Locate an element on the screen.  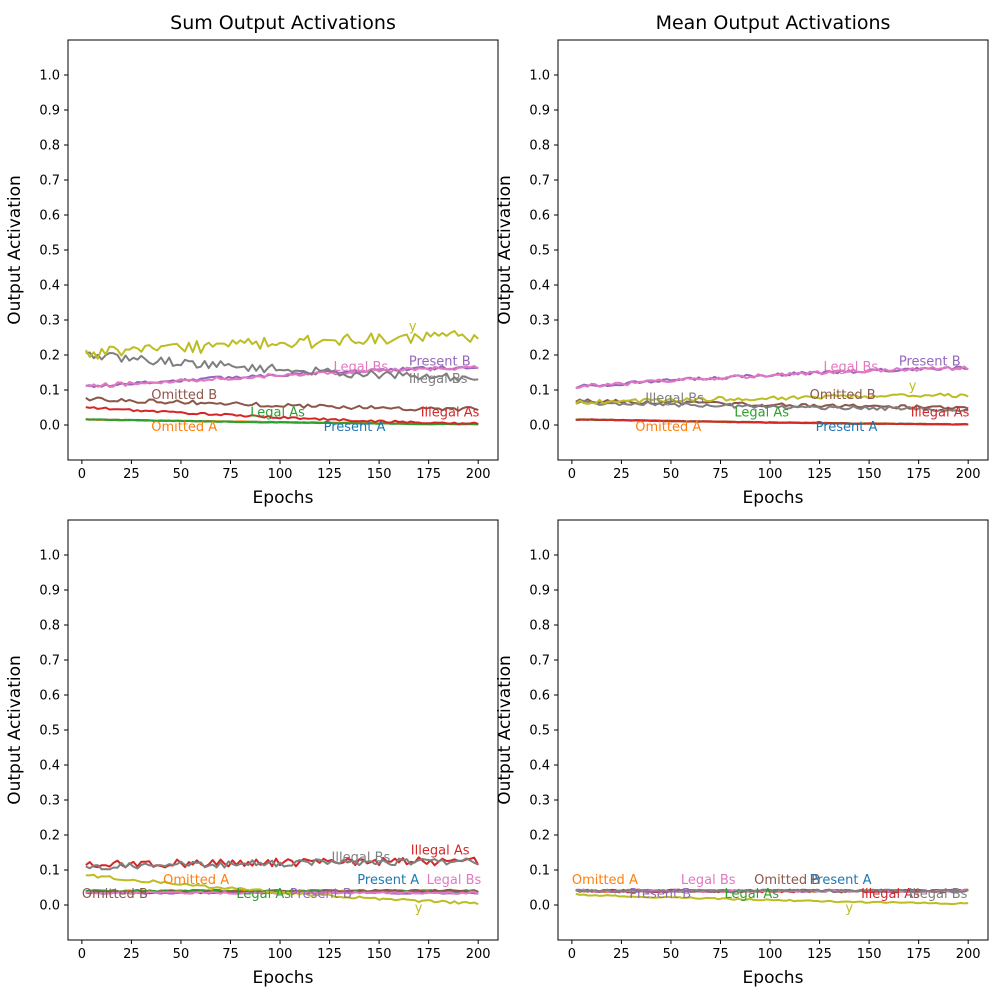
series-line-omitted-b is located at coordinates (282, 404).